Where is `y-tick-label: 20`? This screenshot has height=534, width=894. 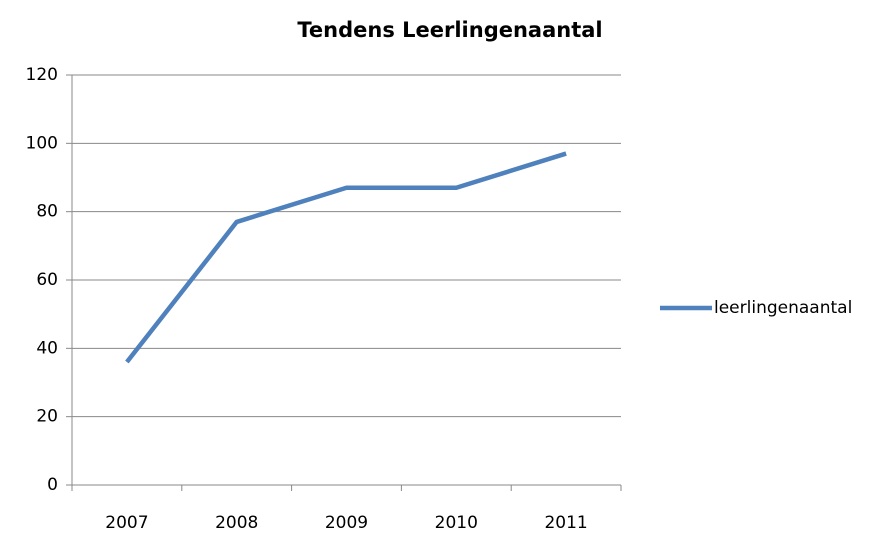 y-tick-label: 20 is located at coordinates (47, 417).